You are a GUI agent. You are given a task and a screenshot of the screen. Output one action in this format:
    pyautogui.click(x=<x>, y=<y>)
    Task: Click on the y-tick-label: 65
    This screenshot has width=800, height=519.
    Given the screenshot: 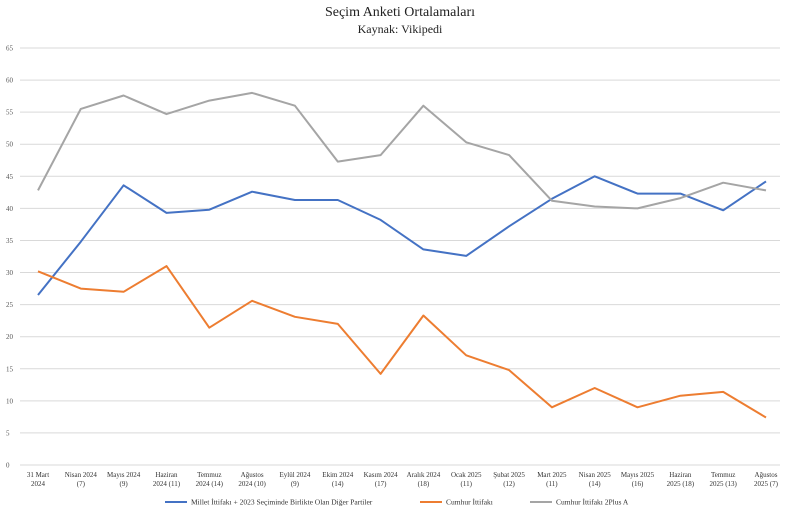 What is the action you would take?
    pyautogui.click(x=10, y=49)
    